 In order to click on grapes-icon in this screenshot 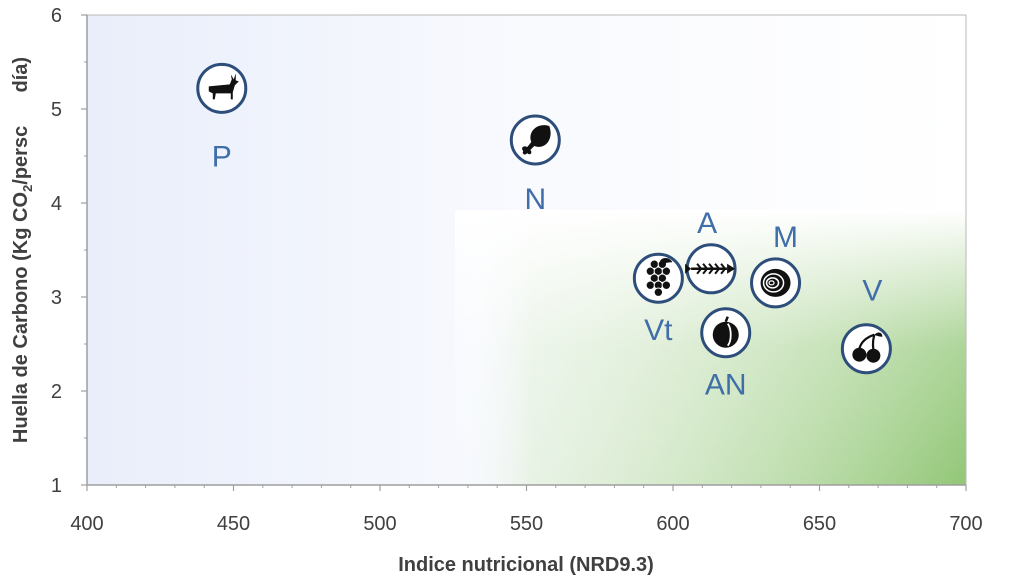, I will do `click(659, 277)`.